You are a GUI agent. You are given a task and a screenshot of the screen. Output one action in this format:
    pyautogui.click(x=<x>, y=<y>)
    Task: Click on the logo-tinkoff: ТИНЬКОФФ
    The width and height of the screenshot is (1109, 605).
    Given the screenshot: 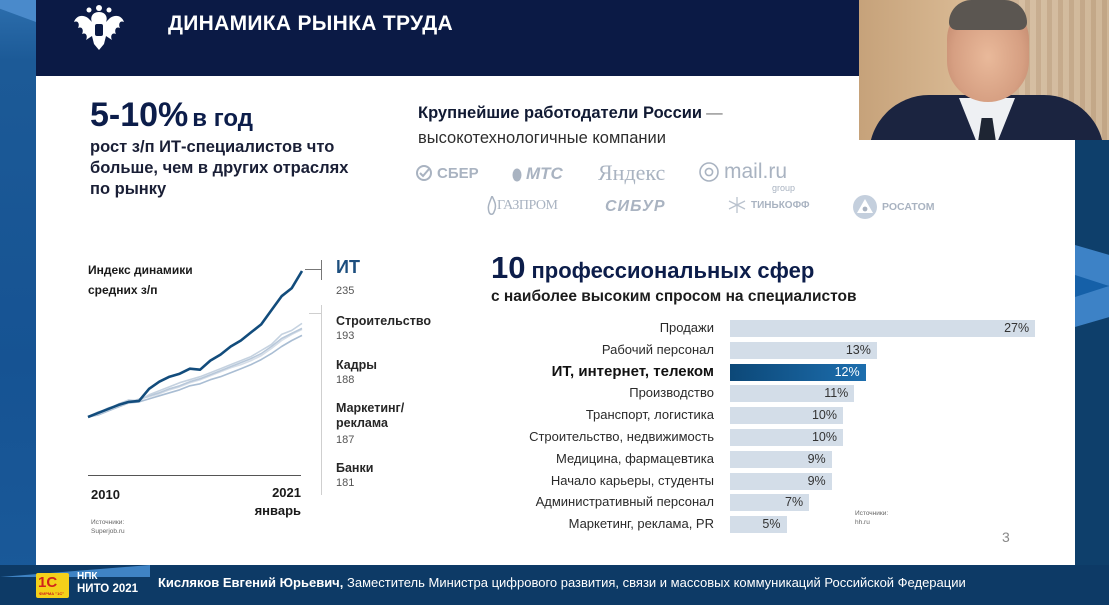 What is the action you would take?
    pyautogui.click(x=768, y=205)
    